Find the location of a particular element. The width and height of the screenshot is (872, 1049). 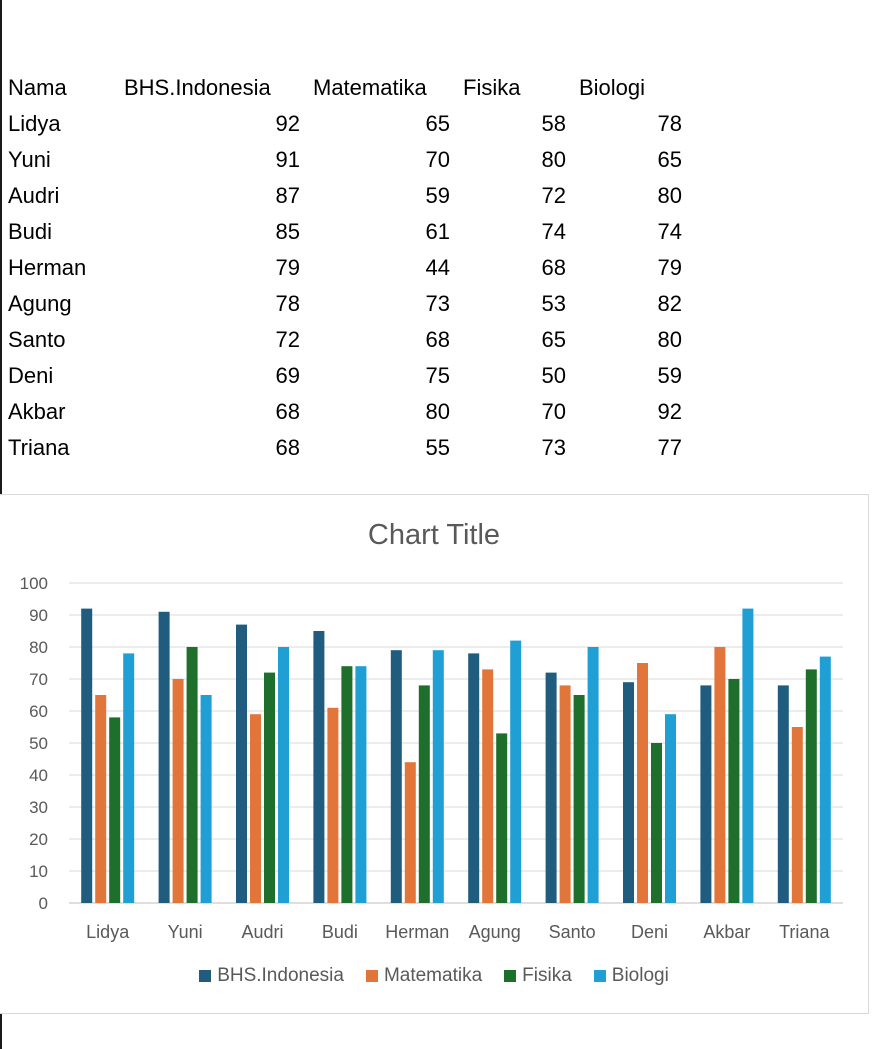

legend-item: Fisika is located at coordinates (538, 976).